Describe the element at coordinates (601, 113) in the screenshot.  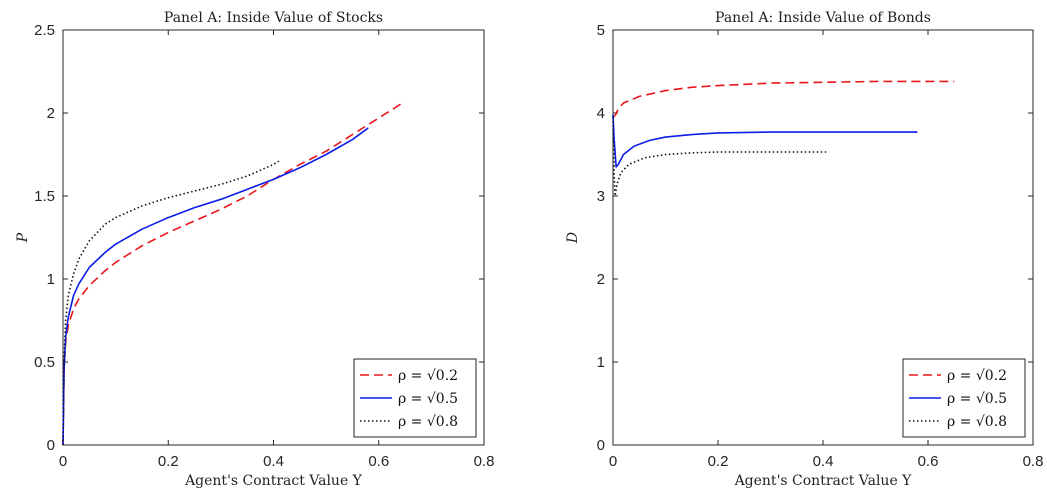
I see `y-tick-label: 4` at that location.